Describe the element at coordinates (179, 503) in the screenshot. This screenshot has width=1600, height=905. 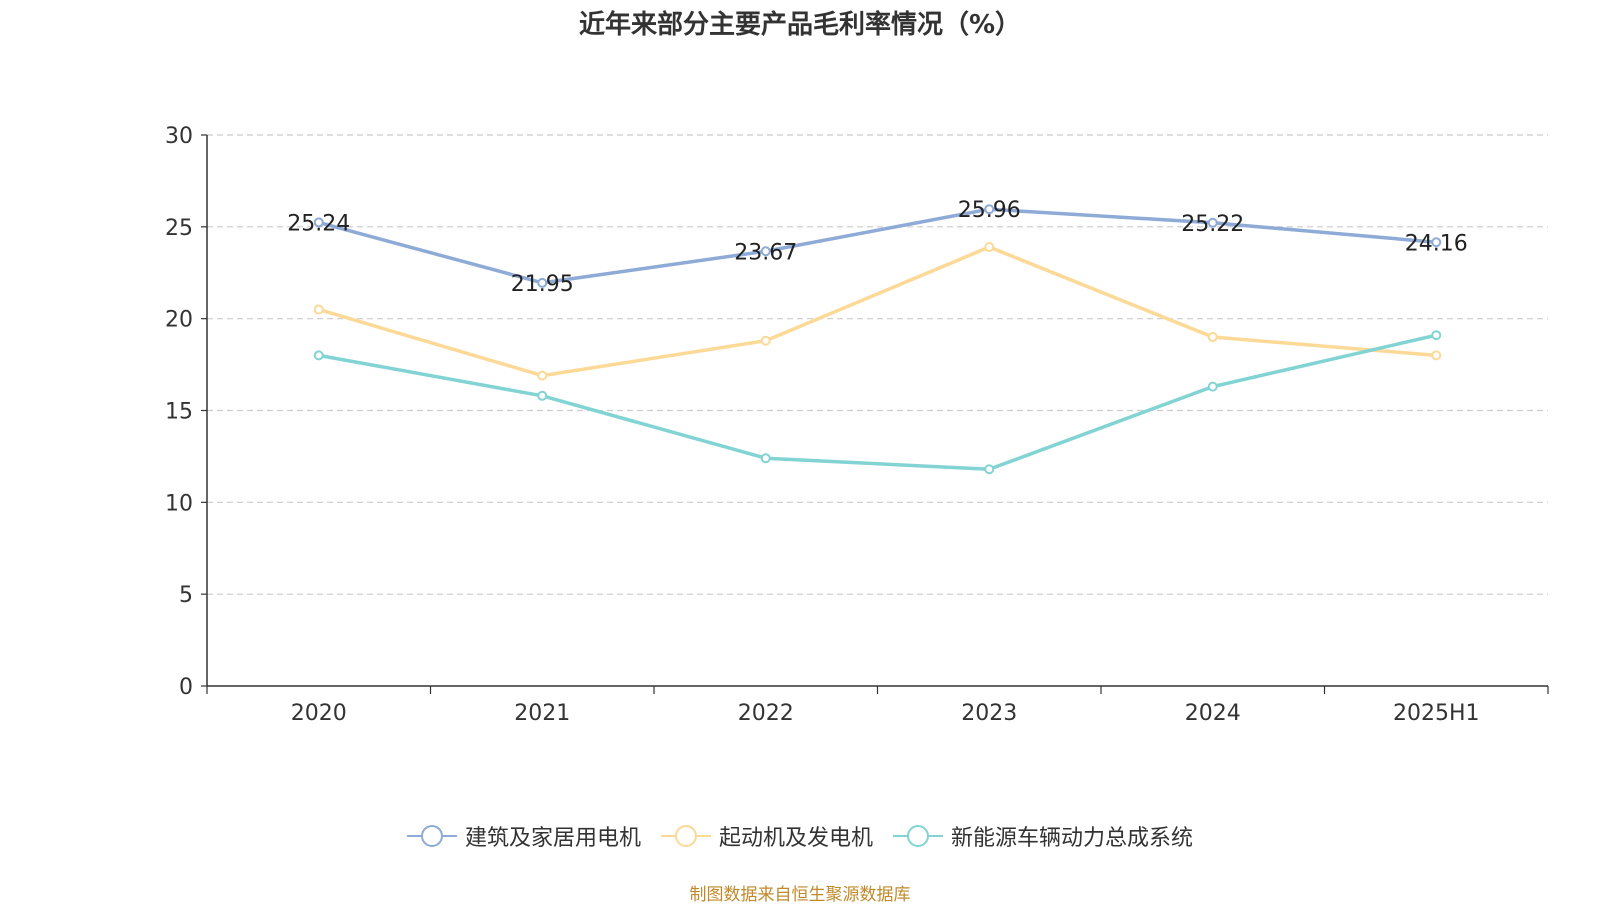
I see `y-tick-label: 10` at that location.